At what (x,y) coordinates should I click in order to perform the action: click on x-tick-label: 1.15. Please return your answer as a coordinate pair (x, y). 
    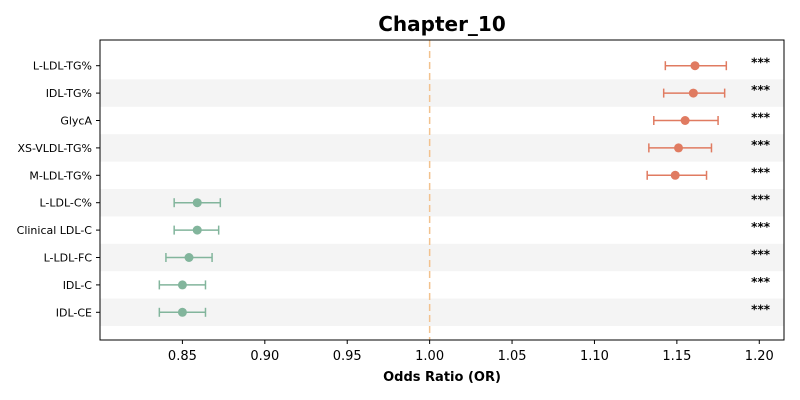
    Looking at the image, I should click on (676, 356).